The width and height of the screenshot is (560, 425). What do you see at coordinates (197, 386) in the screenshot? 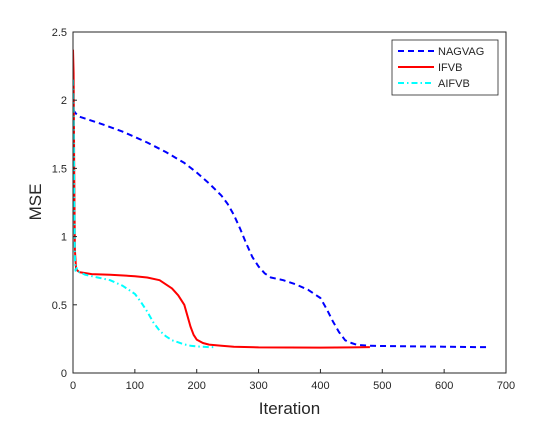
I see `x-tick-label: 200` at bounding box center [197, 386].